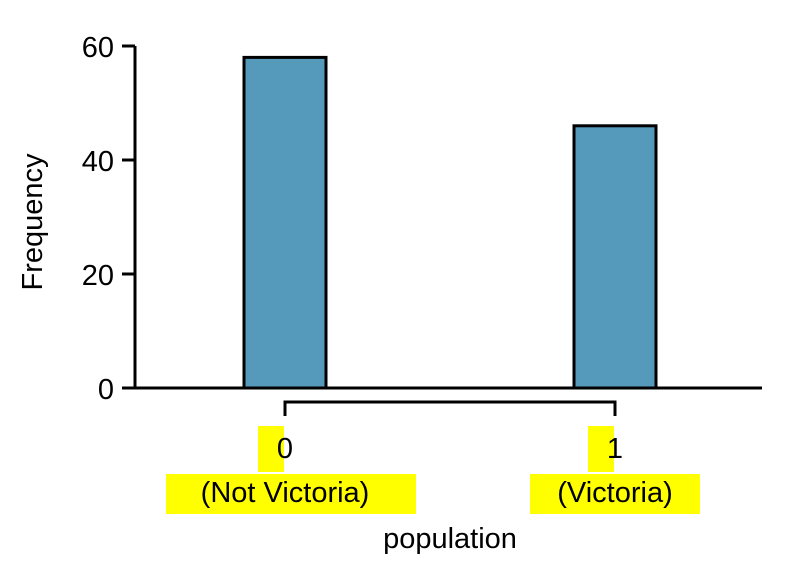 The height and width of the screenshot is (579, 799). Describe the element at coordinates (98, 48) in the screenshot. I see `y-tick-label: 60` at that location.